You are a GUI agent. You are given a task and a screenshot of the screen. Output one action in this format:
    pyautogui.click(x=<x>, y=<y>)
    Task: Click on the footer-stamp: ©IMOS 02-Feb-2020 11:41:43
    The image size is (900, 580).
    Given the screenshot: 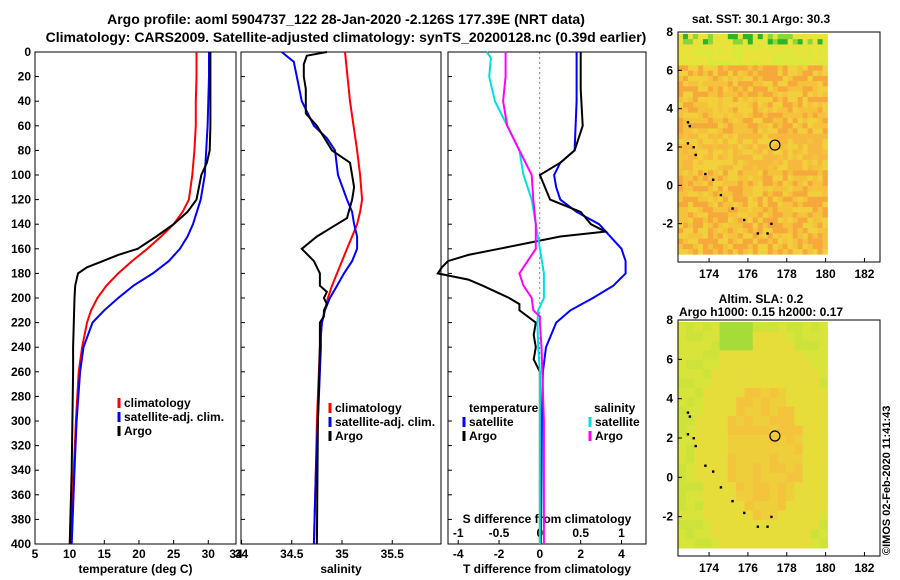 What is the action you would take?
    pyautogui.click(x=887, y=480)
    